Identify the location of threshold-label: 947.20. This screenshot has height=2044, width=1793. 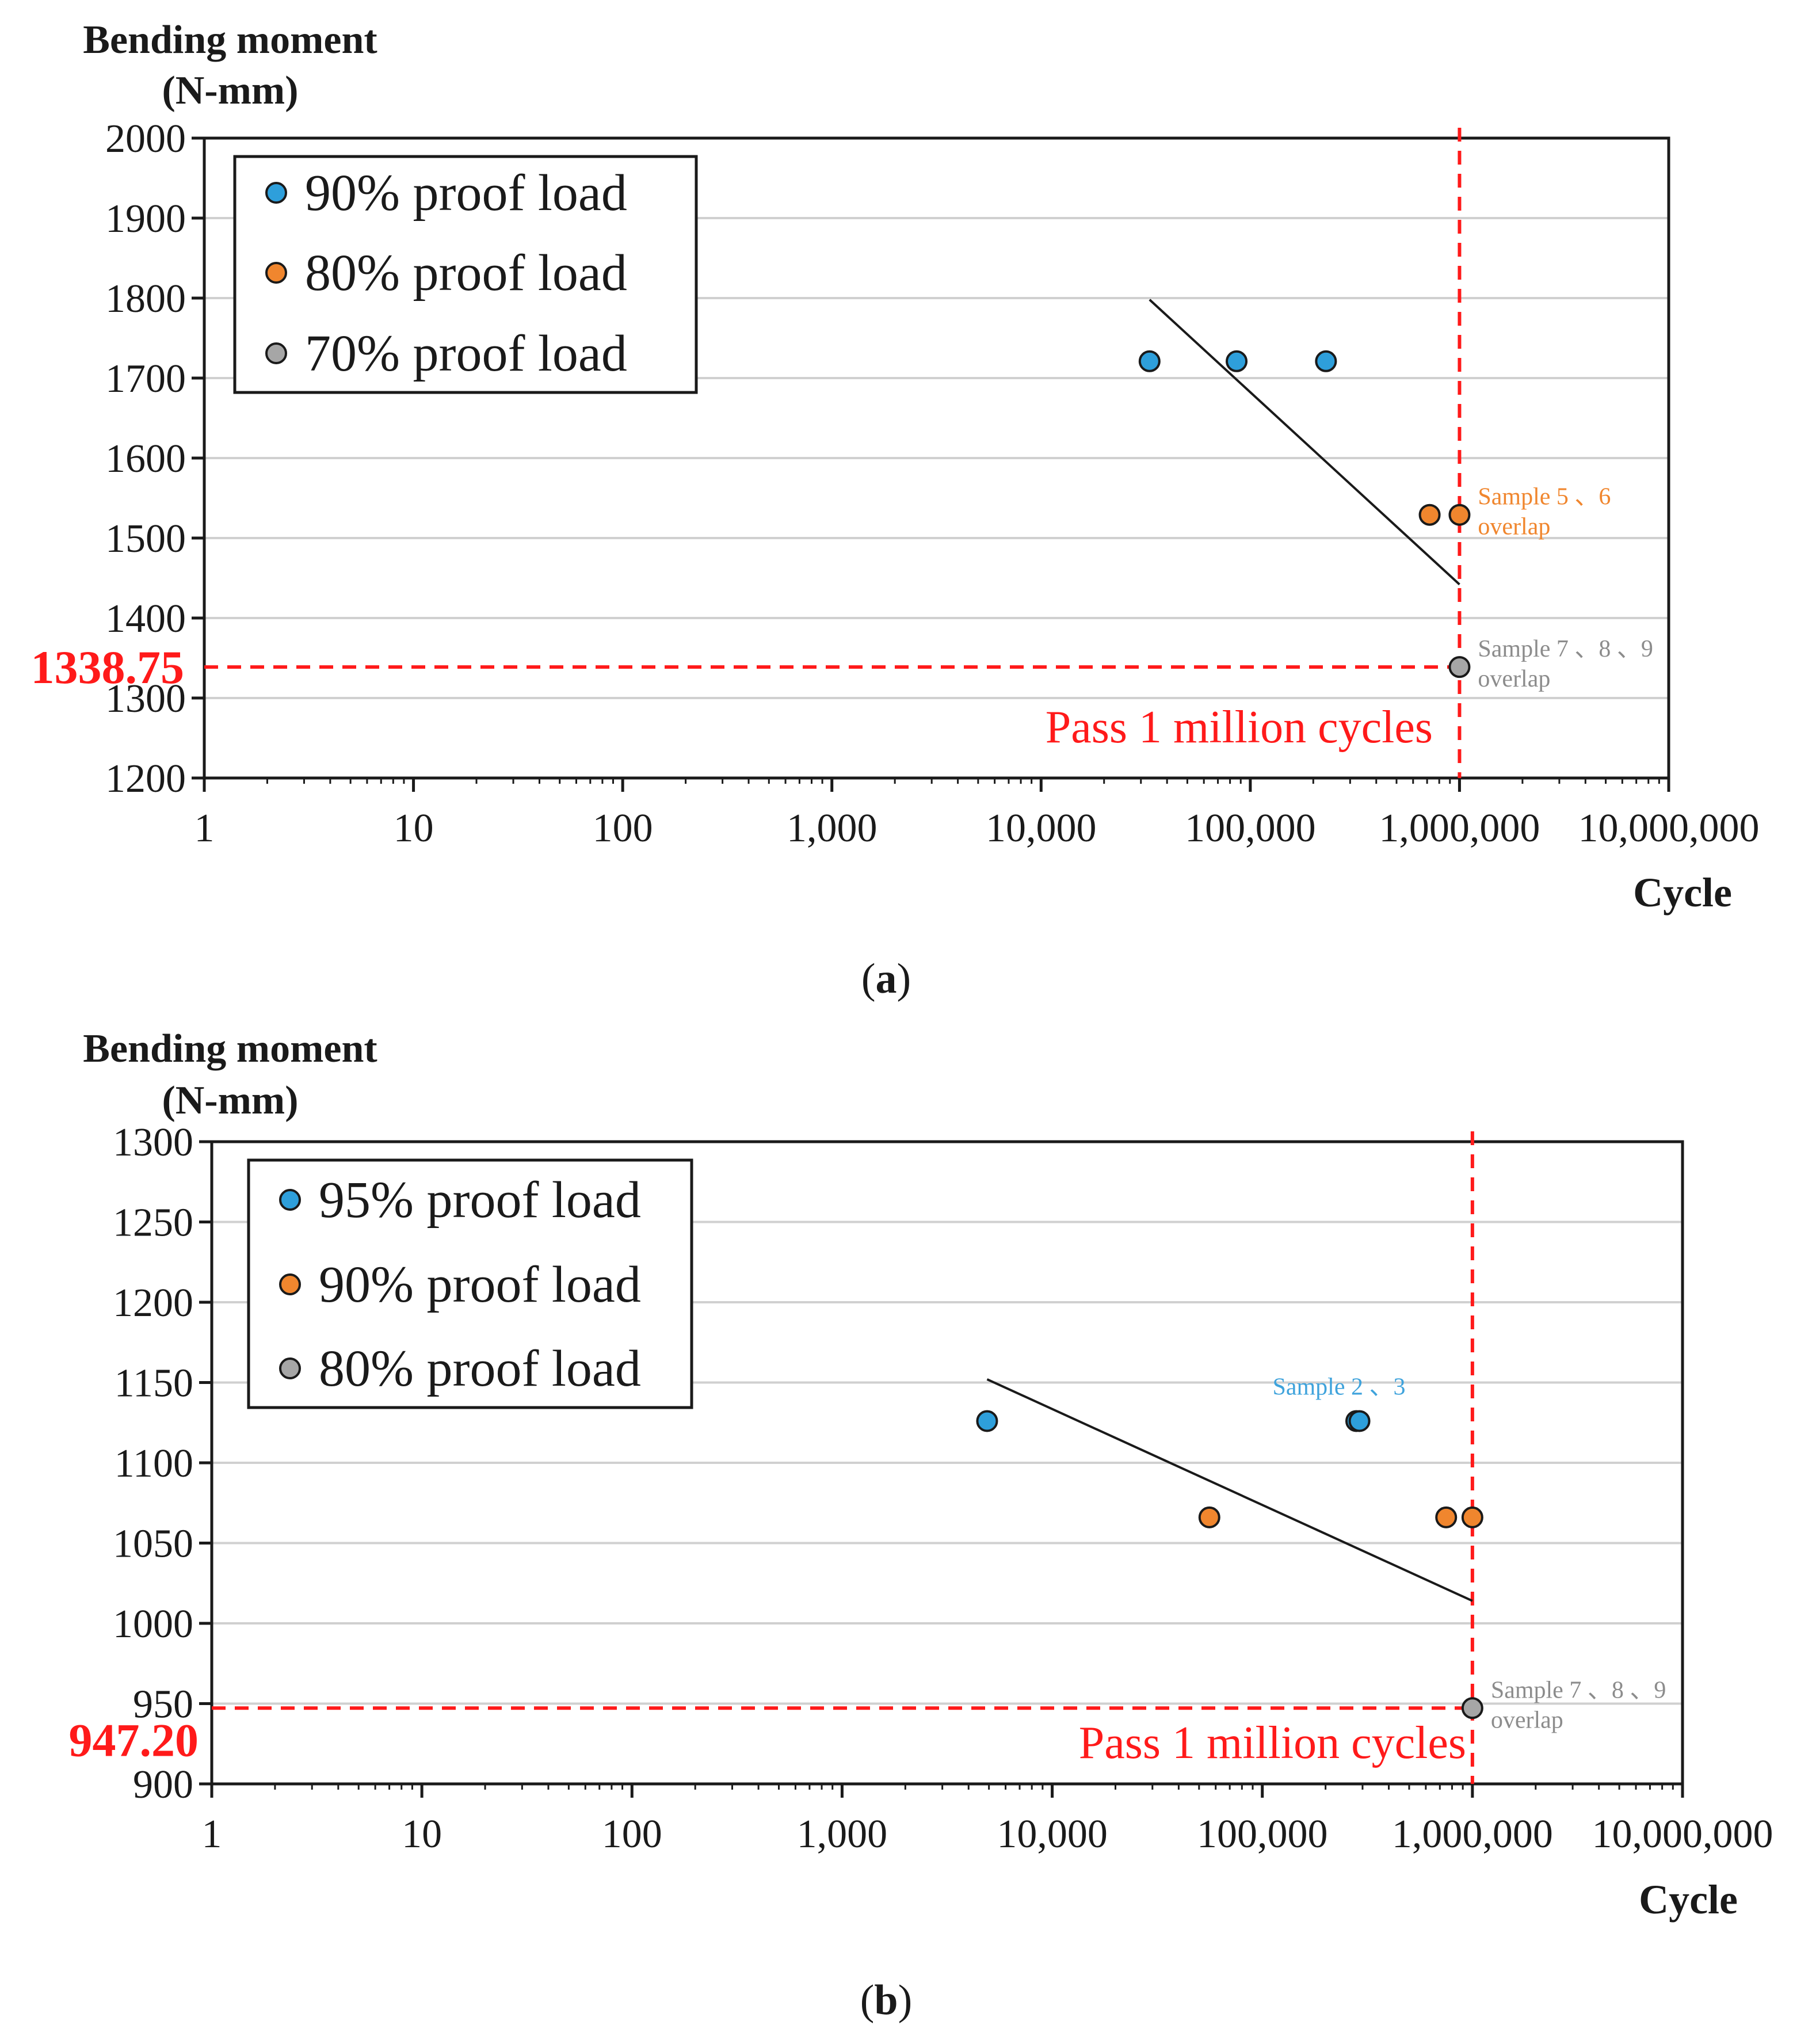
(134, 1740).